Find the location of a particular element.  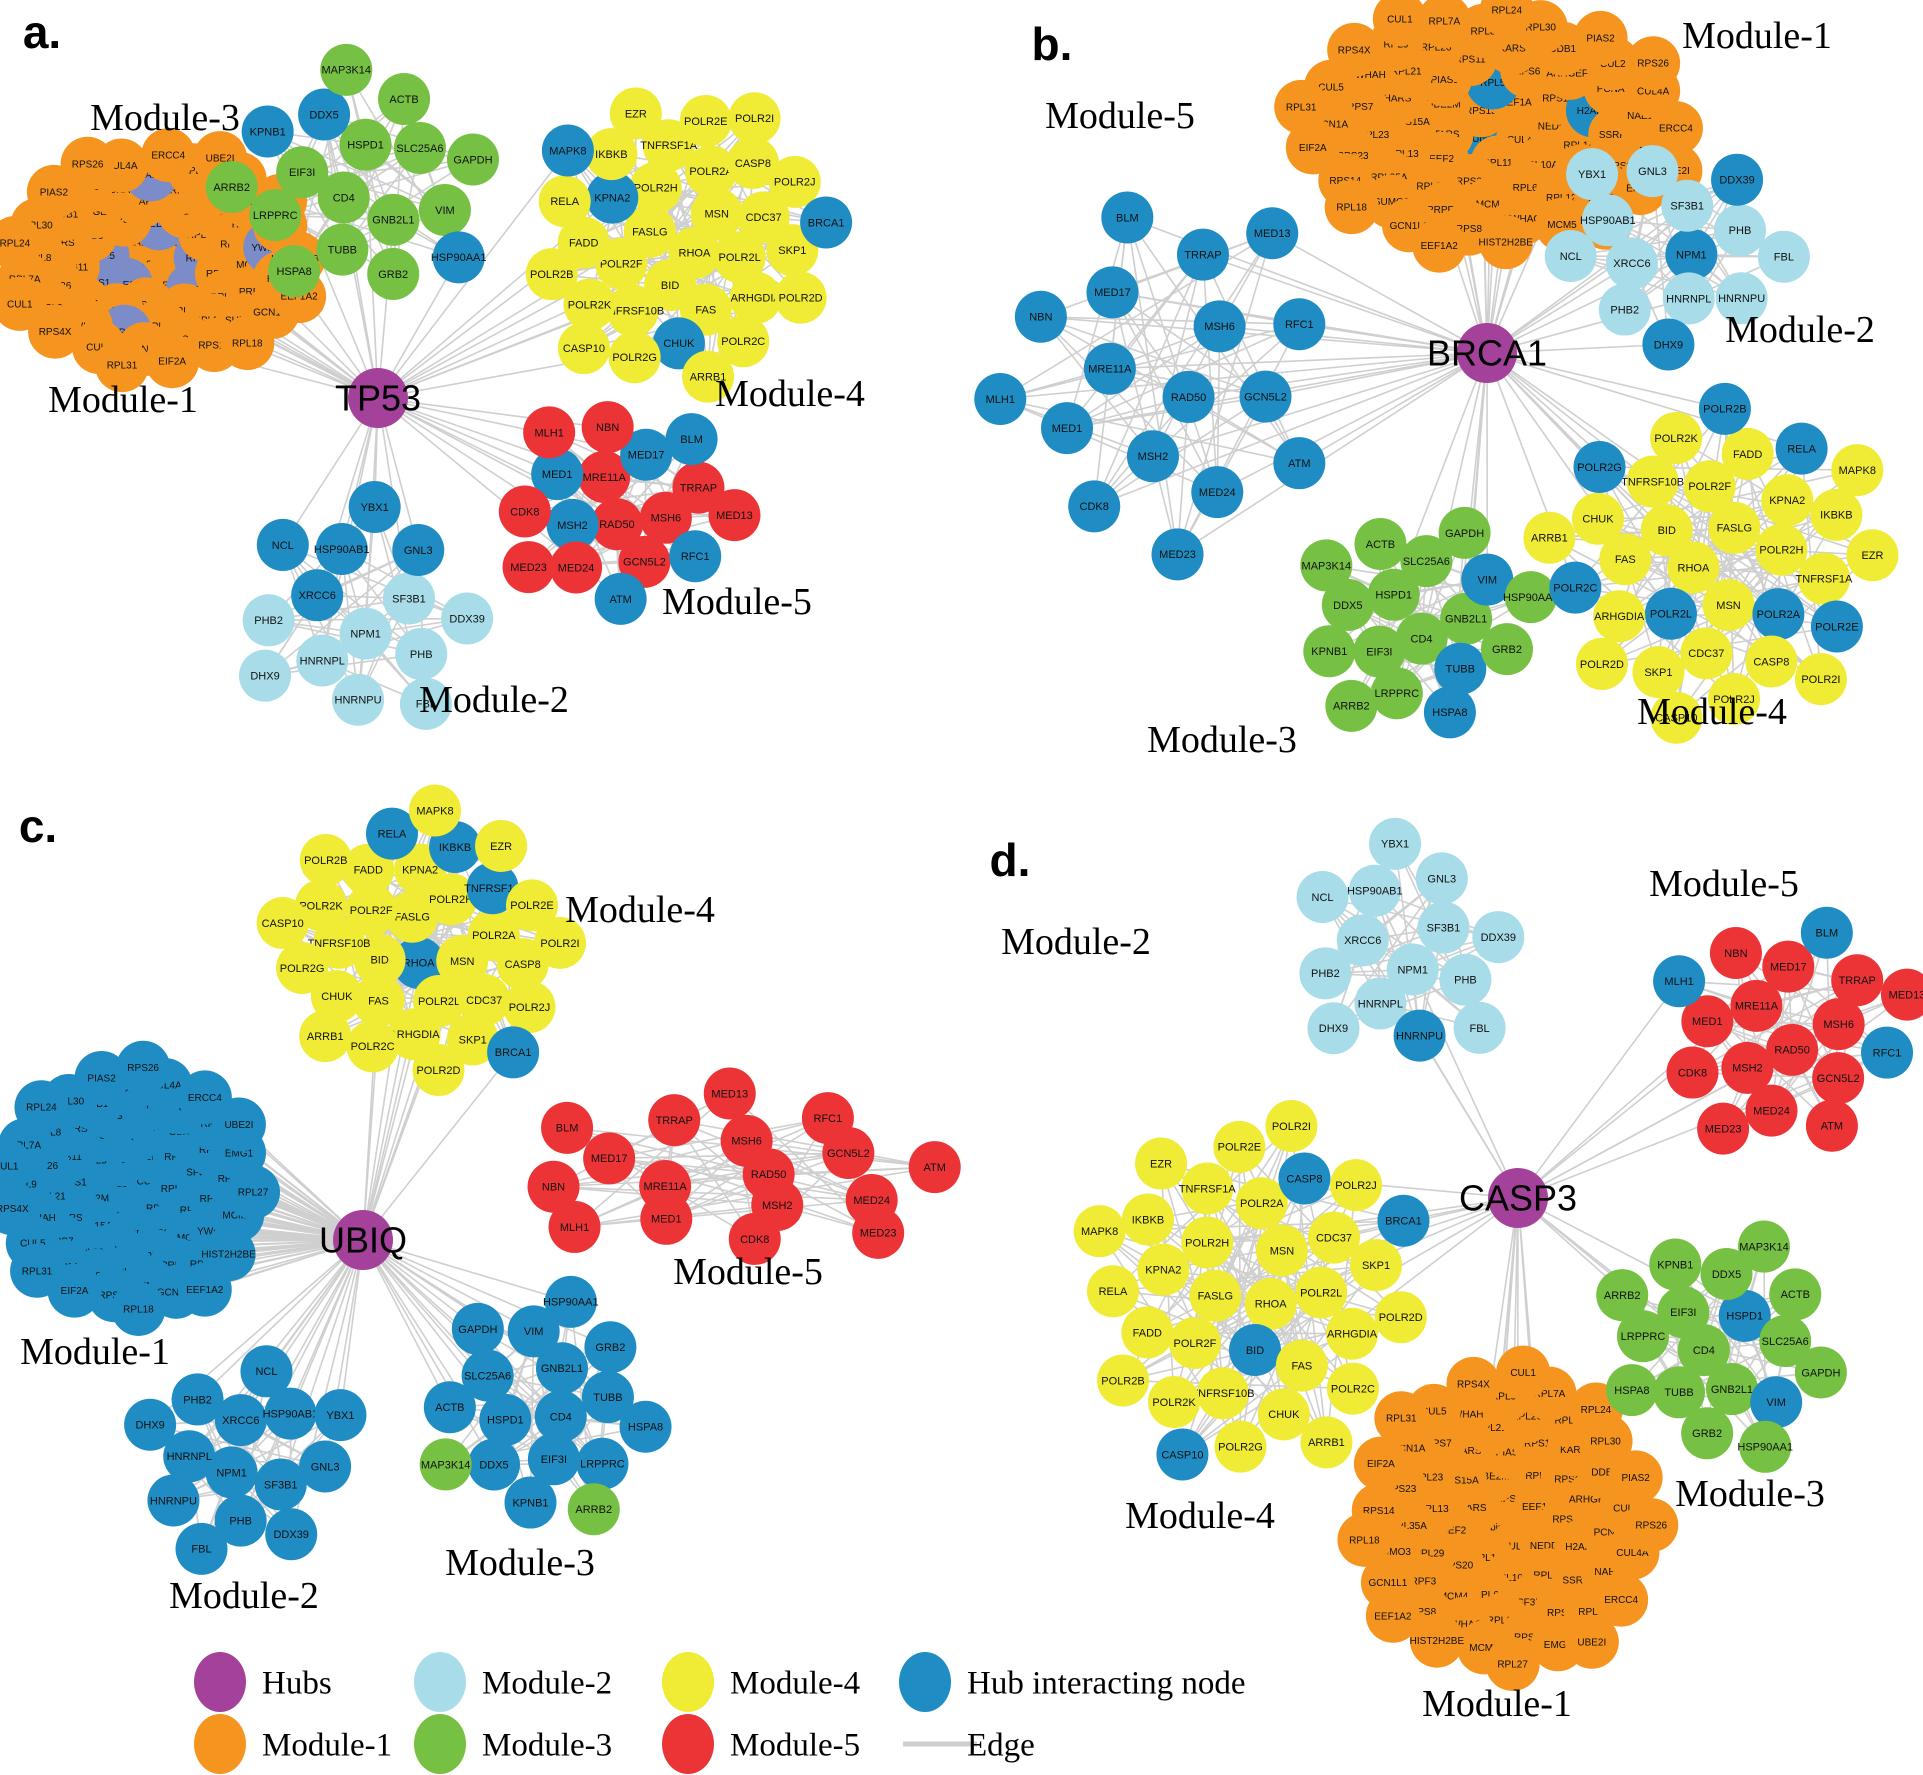

node-label: GRB2 is located at coordinates (1707, 1434).